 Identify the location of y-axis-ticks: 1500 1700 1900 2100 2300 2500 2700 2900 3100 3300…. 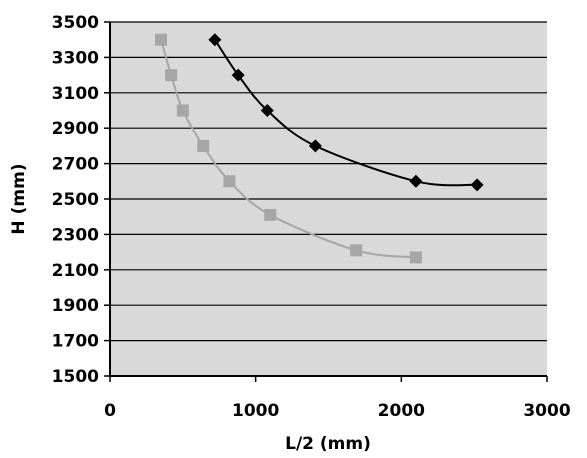
(81, 200).